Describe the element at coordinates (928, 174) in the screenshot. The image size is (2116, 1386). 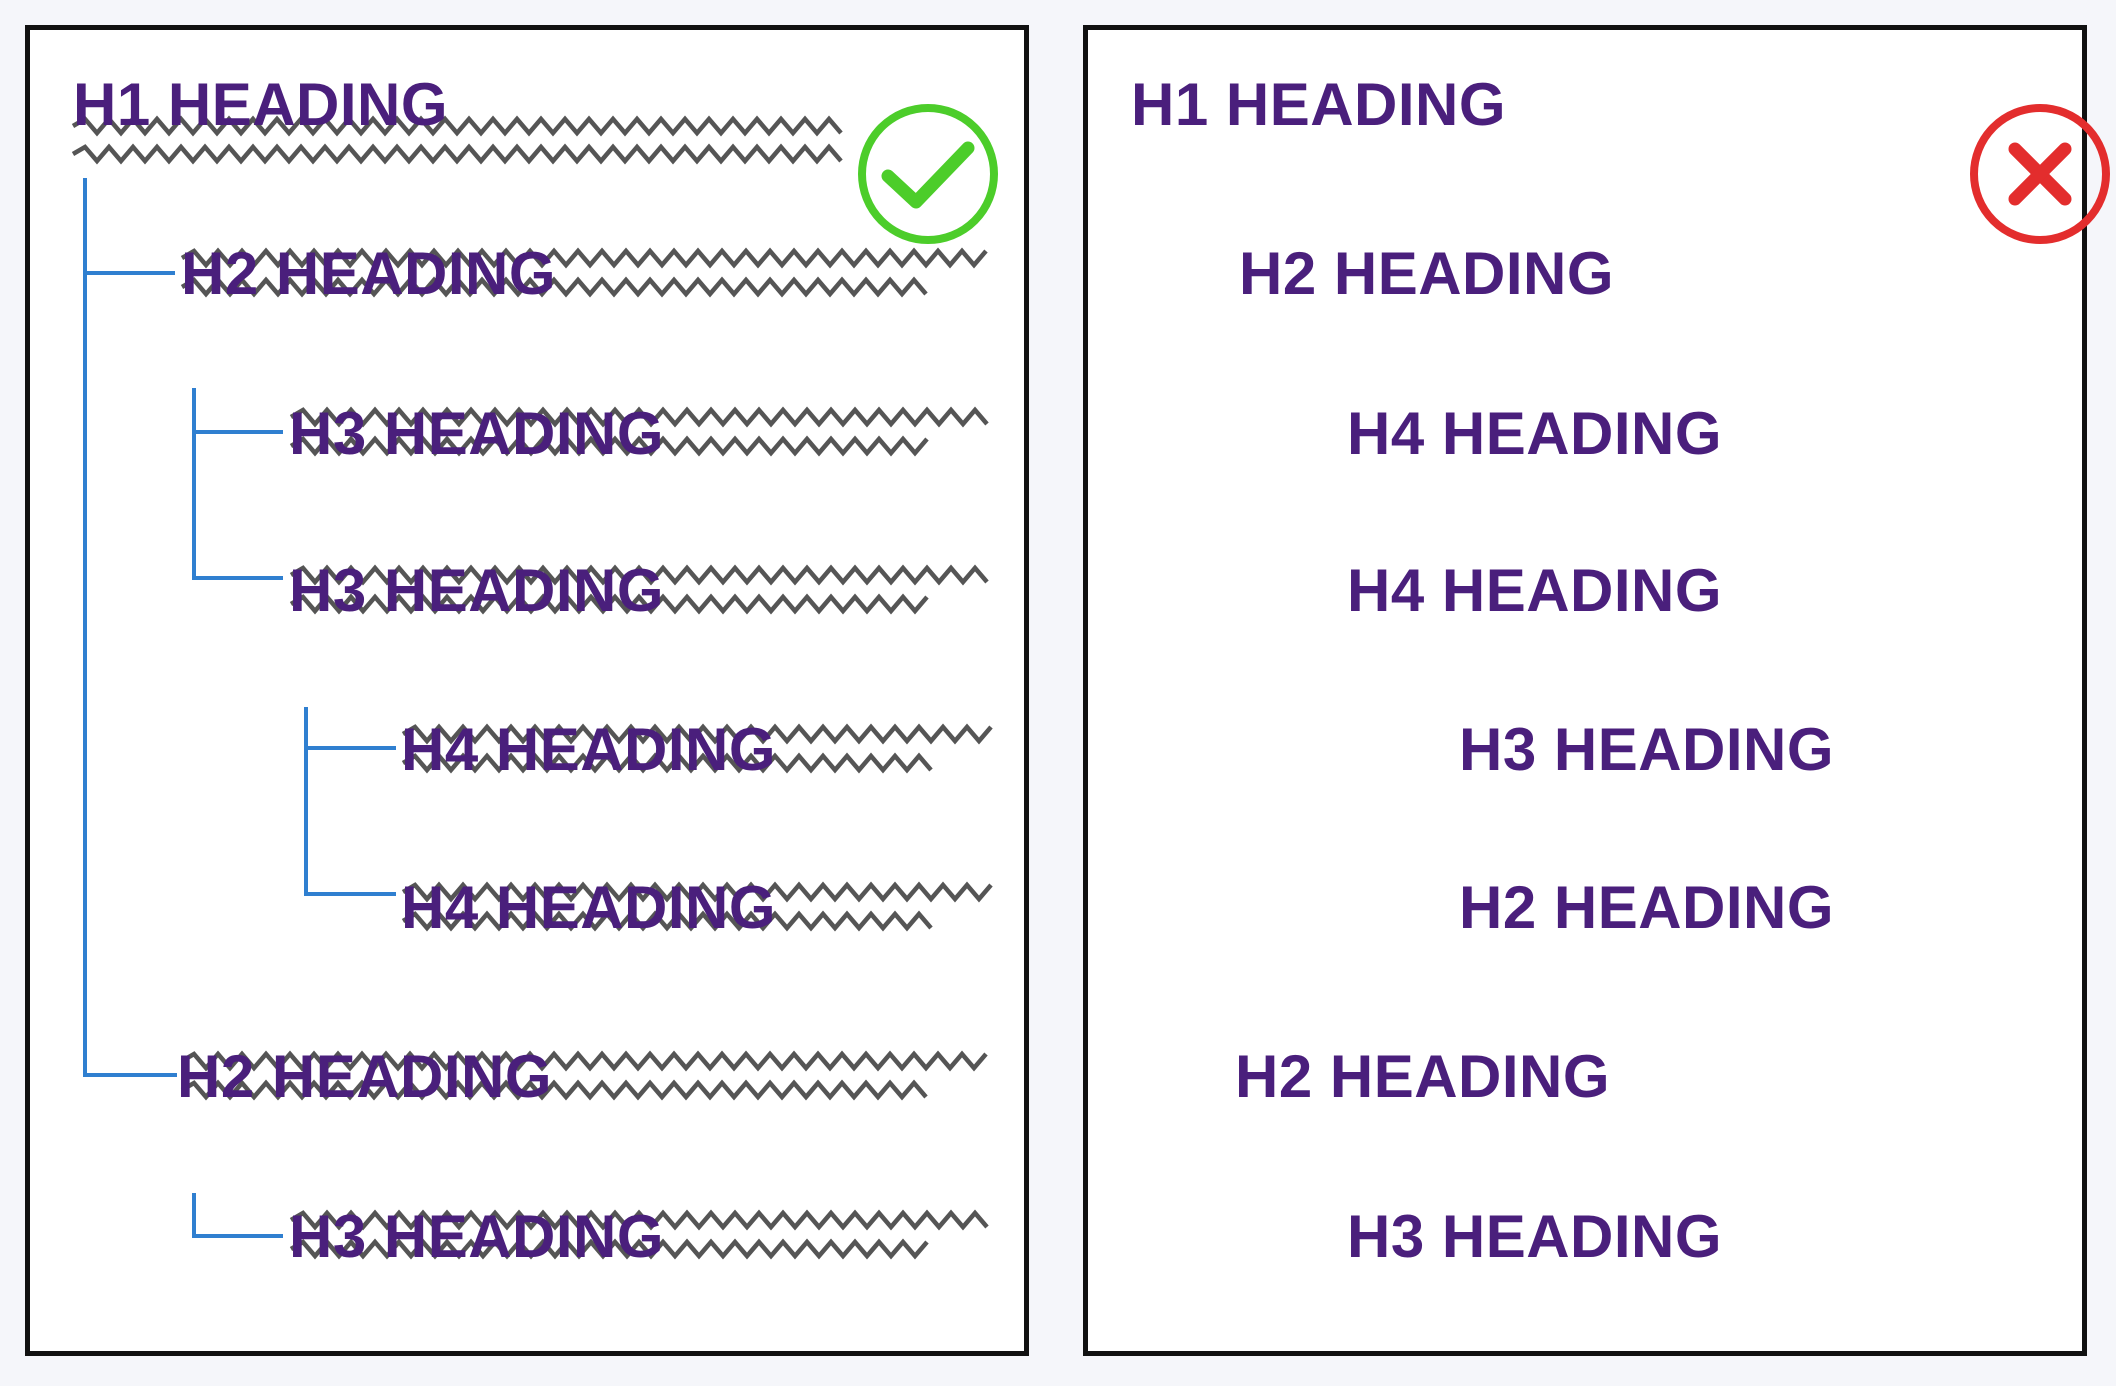
I see `checkmark-icon` at that location.